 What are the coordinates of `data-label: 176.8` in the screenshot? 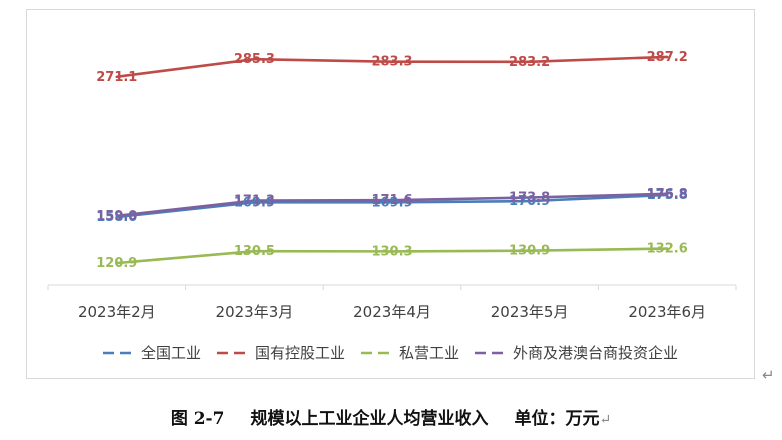 It's located at (667, 194).